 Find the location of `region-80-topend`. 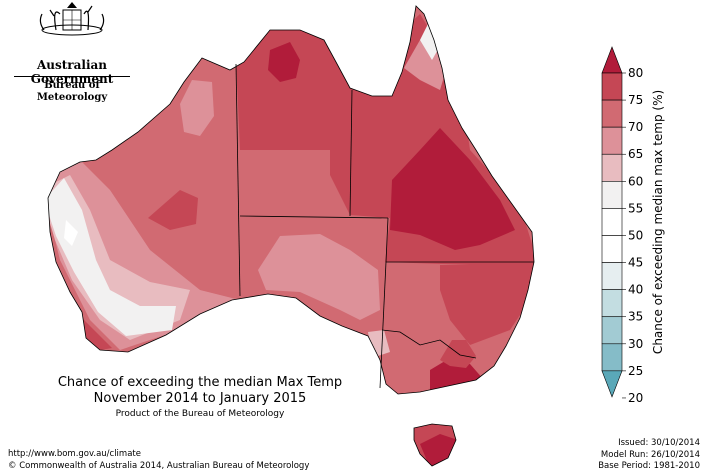

region-80-topend is located at coordinates (284, 62).